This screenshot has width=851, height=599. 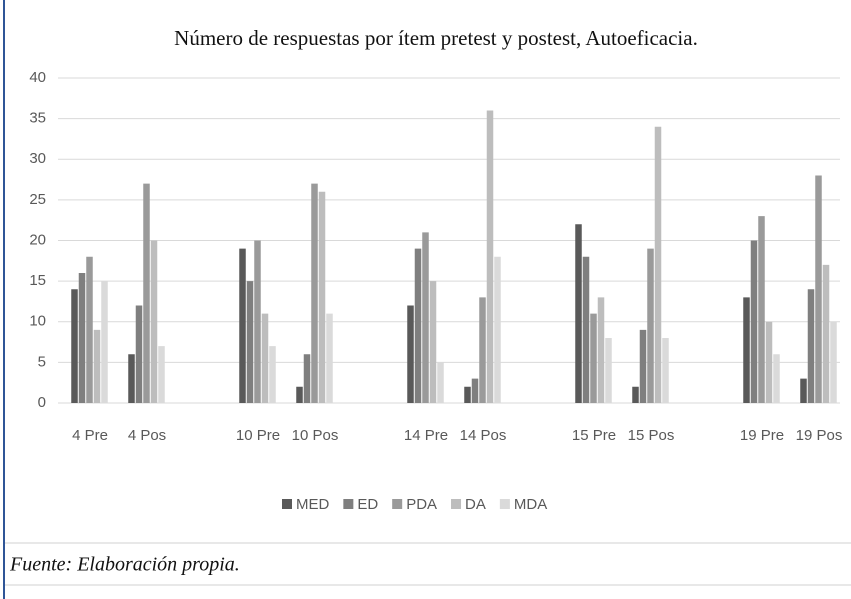 What do you see at coordinates (594, 435) in the screenshot?
I see `x-tick-label: 15 Pre` at bounding box center [594, 435].